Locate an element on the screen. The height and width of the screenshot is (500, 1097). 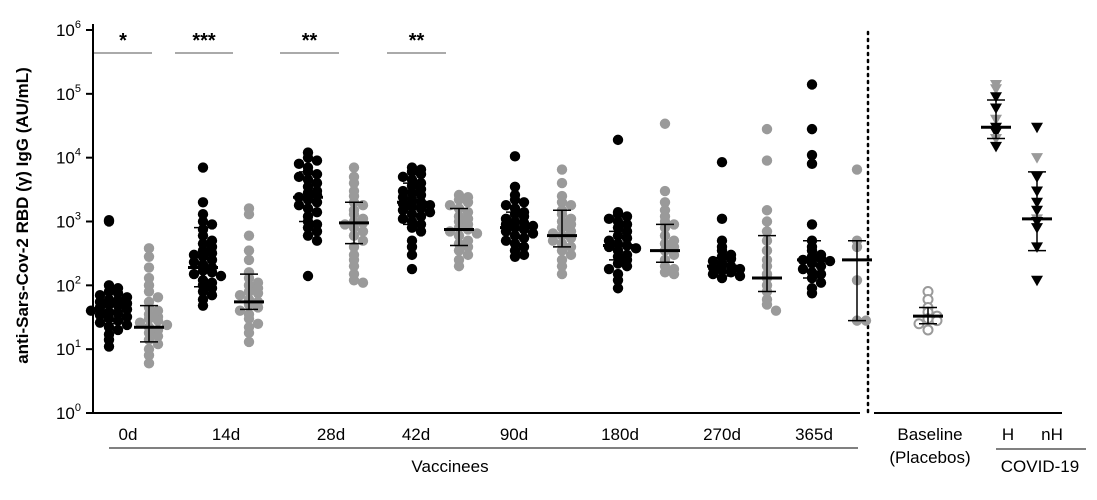
x-category-label: 0d is located at coordinates (128, 434).